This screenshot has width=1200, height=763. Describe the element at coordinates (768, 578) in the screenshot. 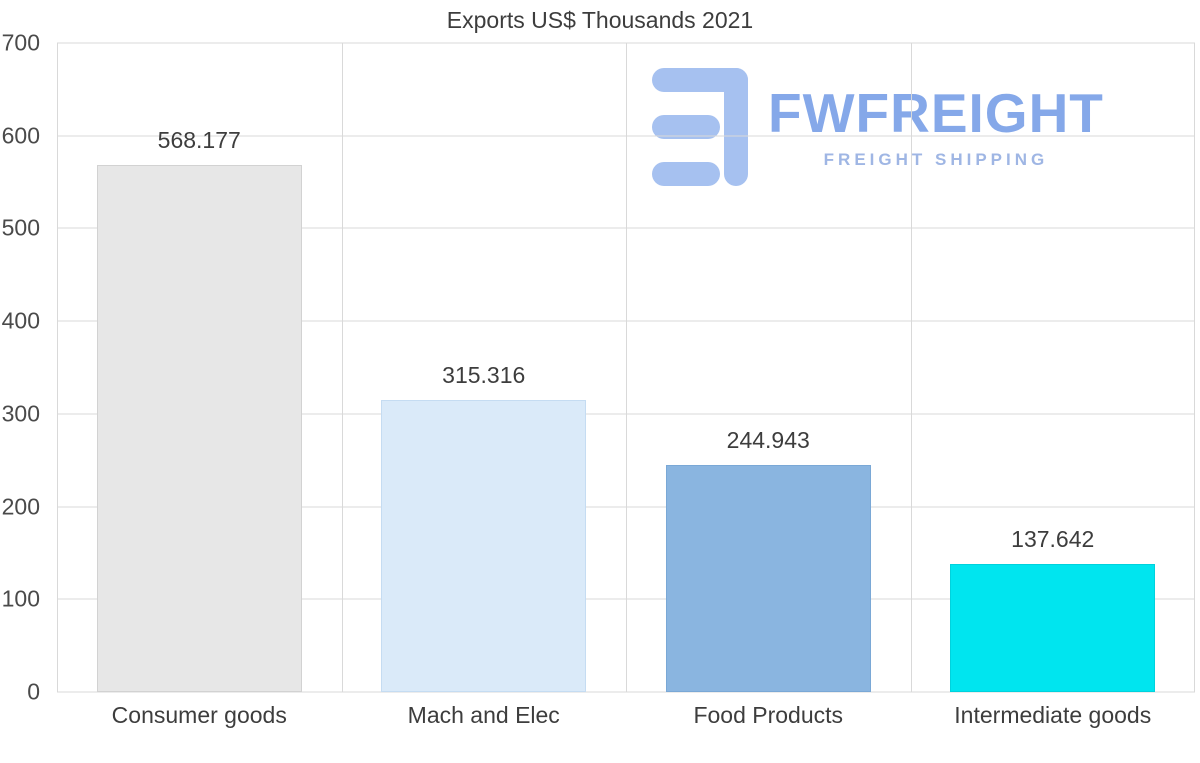

I see `bar-food-products` at that location.